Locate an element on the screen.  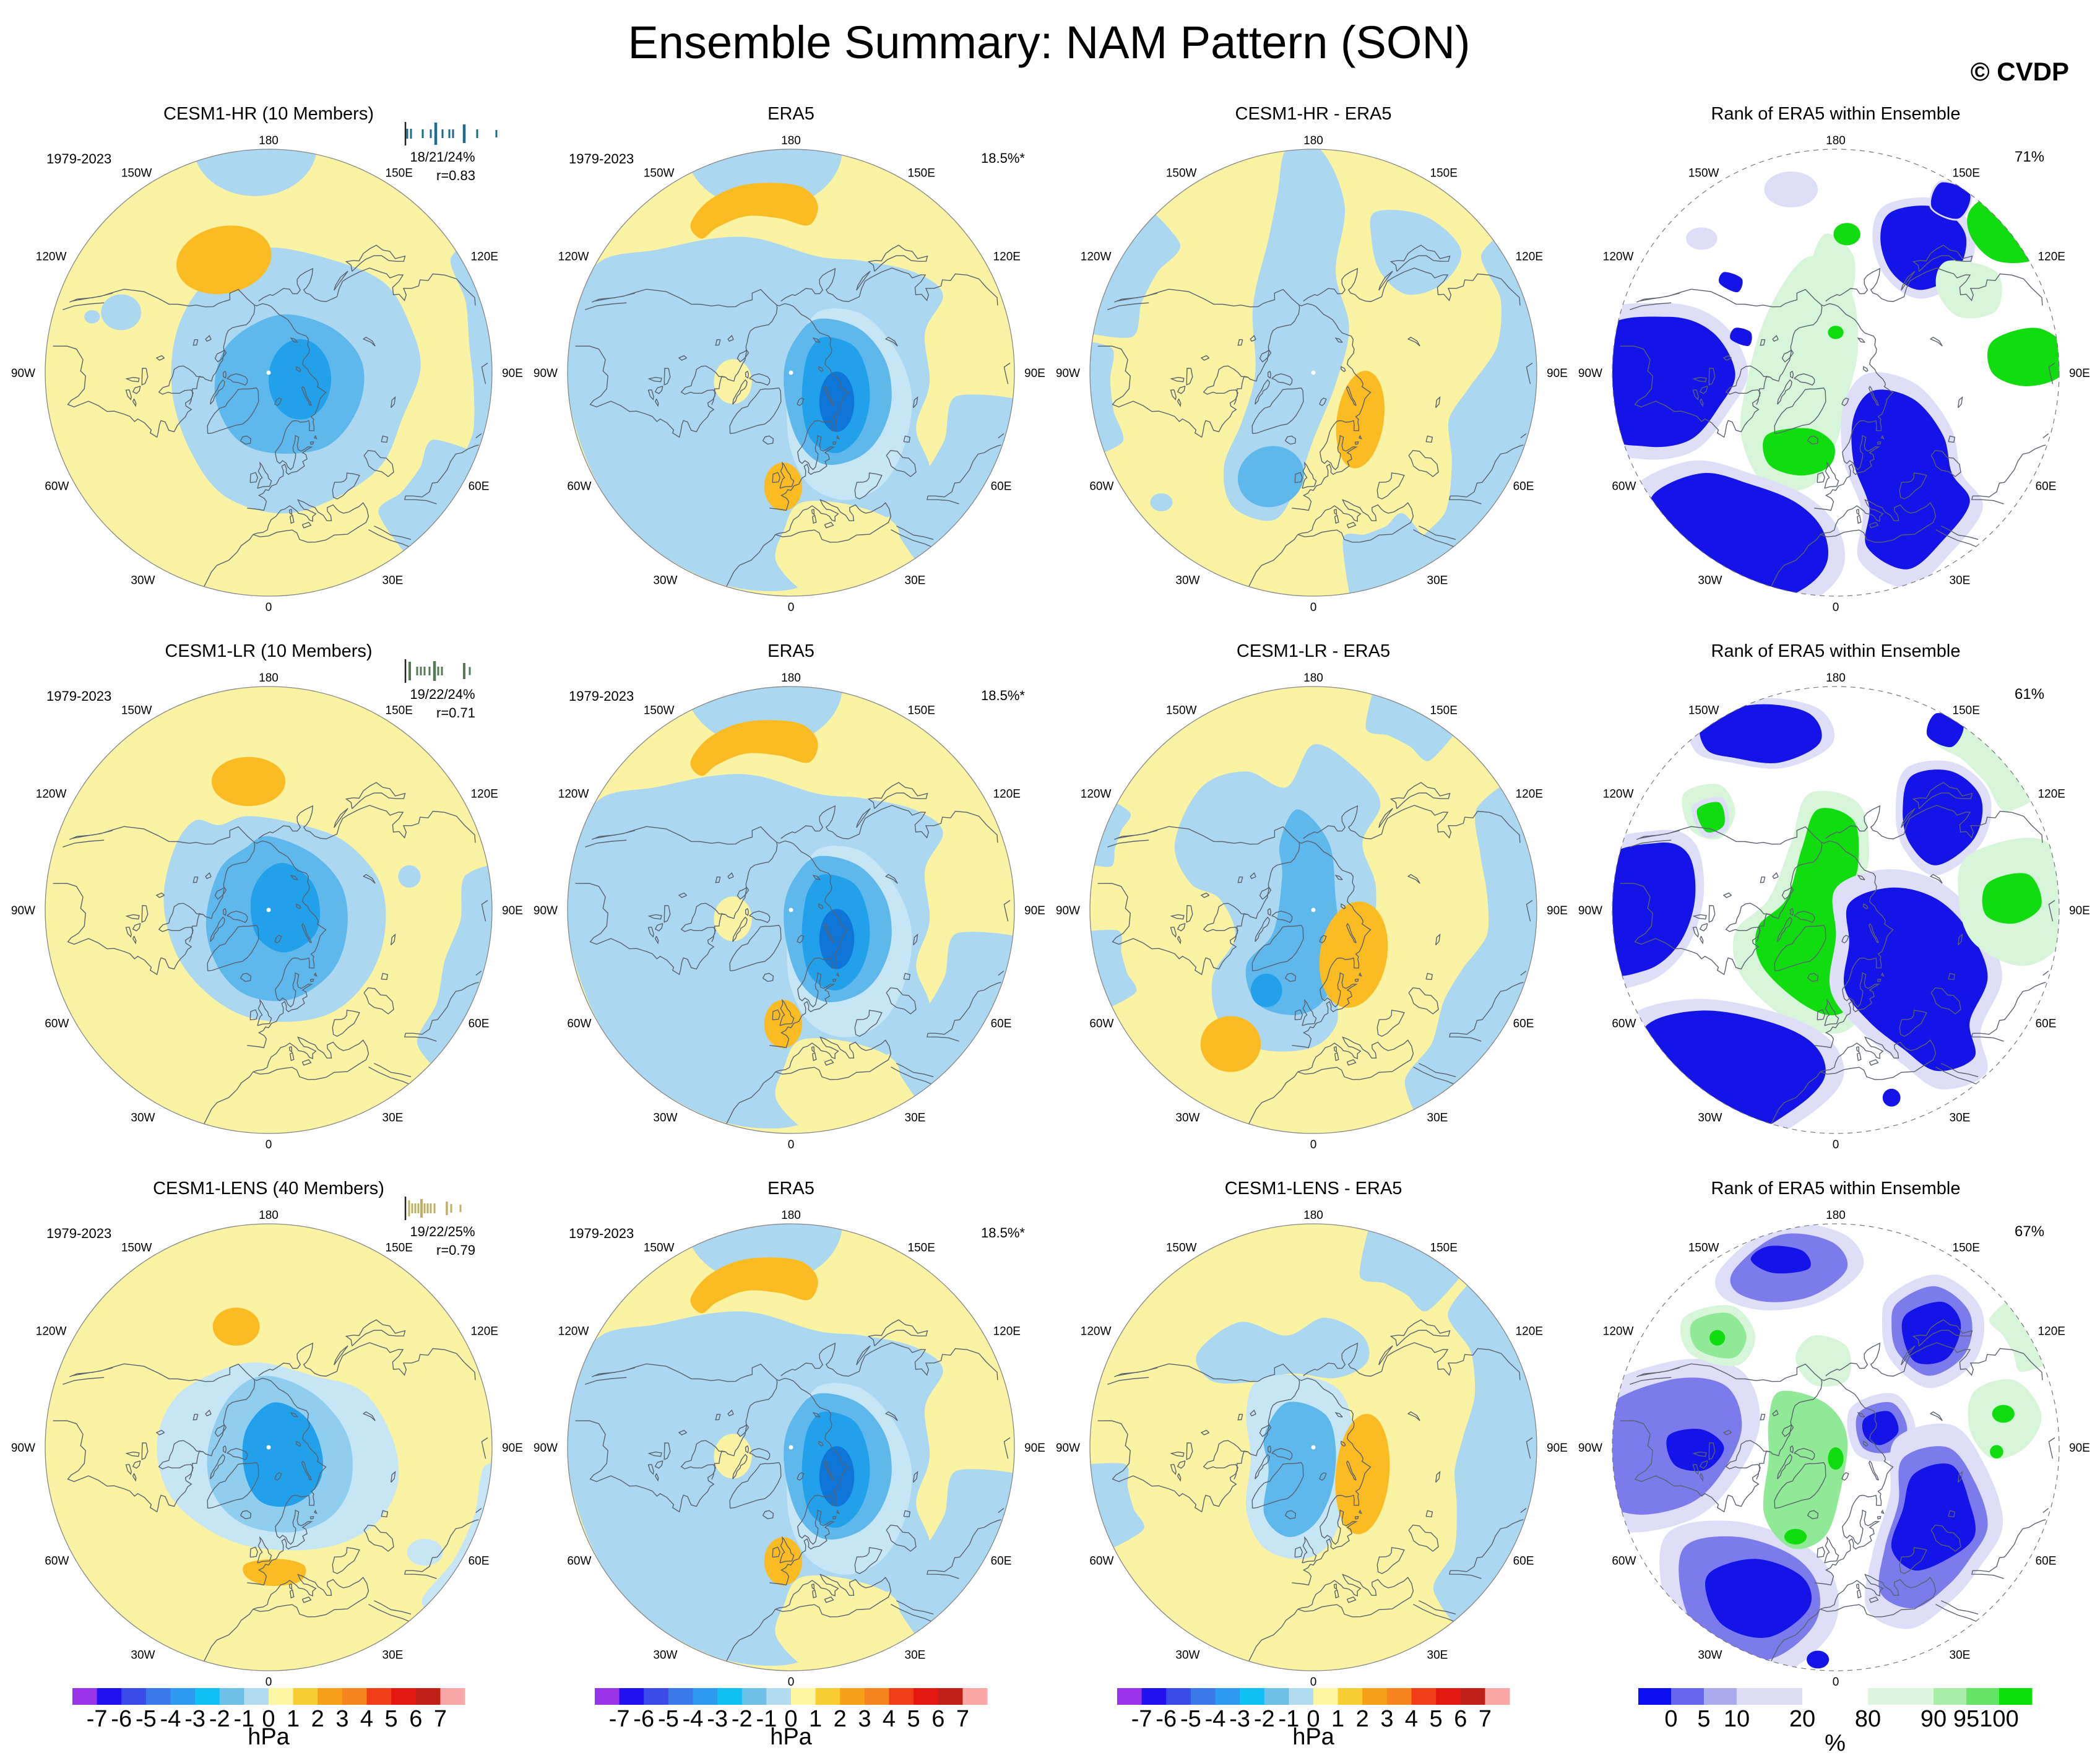
svg-text: 100 is located at coordinates (1998, 1719).